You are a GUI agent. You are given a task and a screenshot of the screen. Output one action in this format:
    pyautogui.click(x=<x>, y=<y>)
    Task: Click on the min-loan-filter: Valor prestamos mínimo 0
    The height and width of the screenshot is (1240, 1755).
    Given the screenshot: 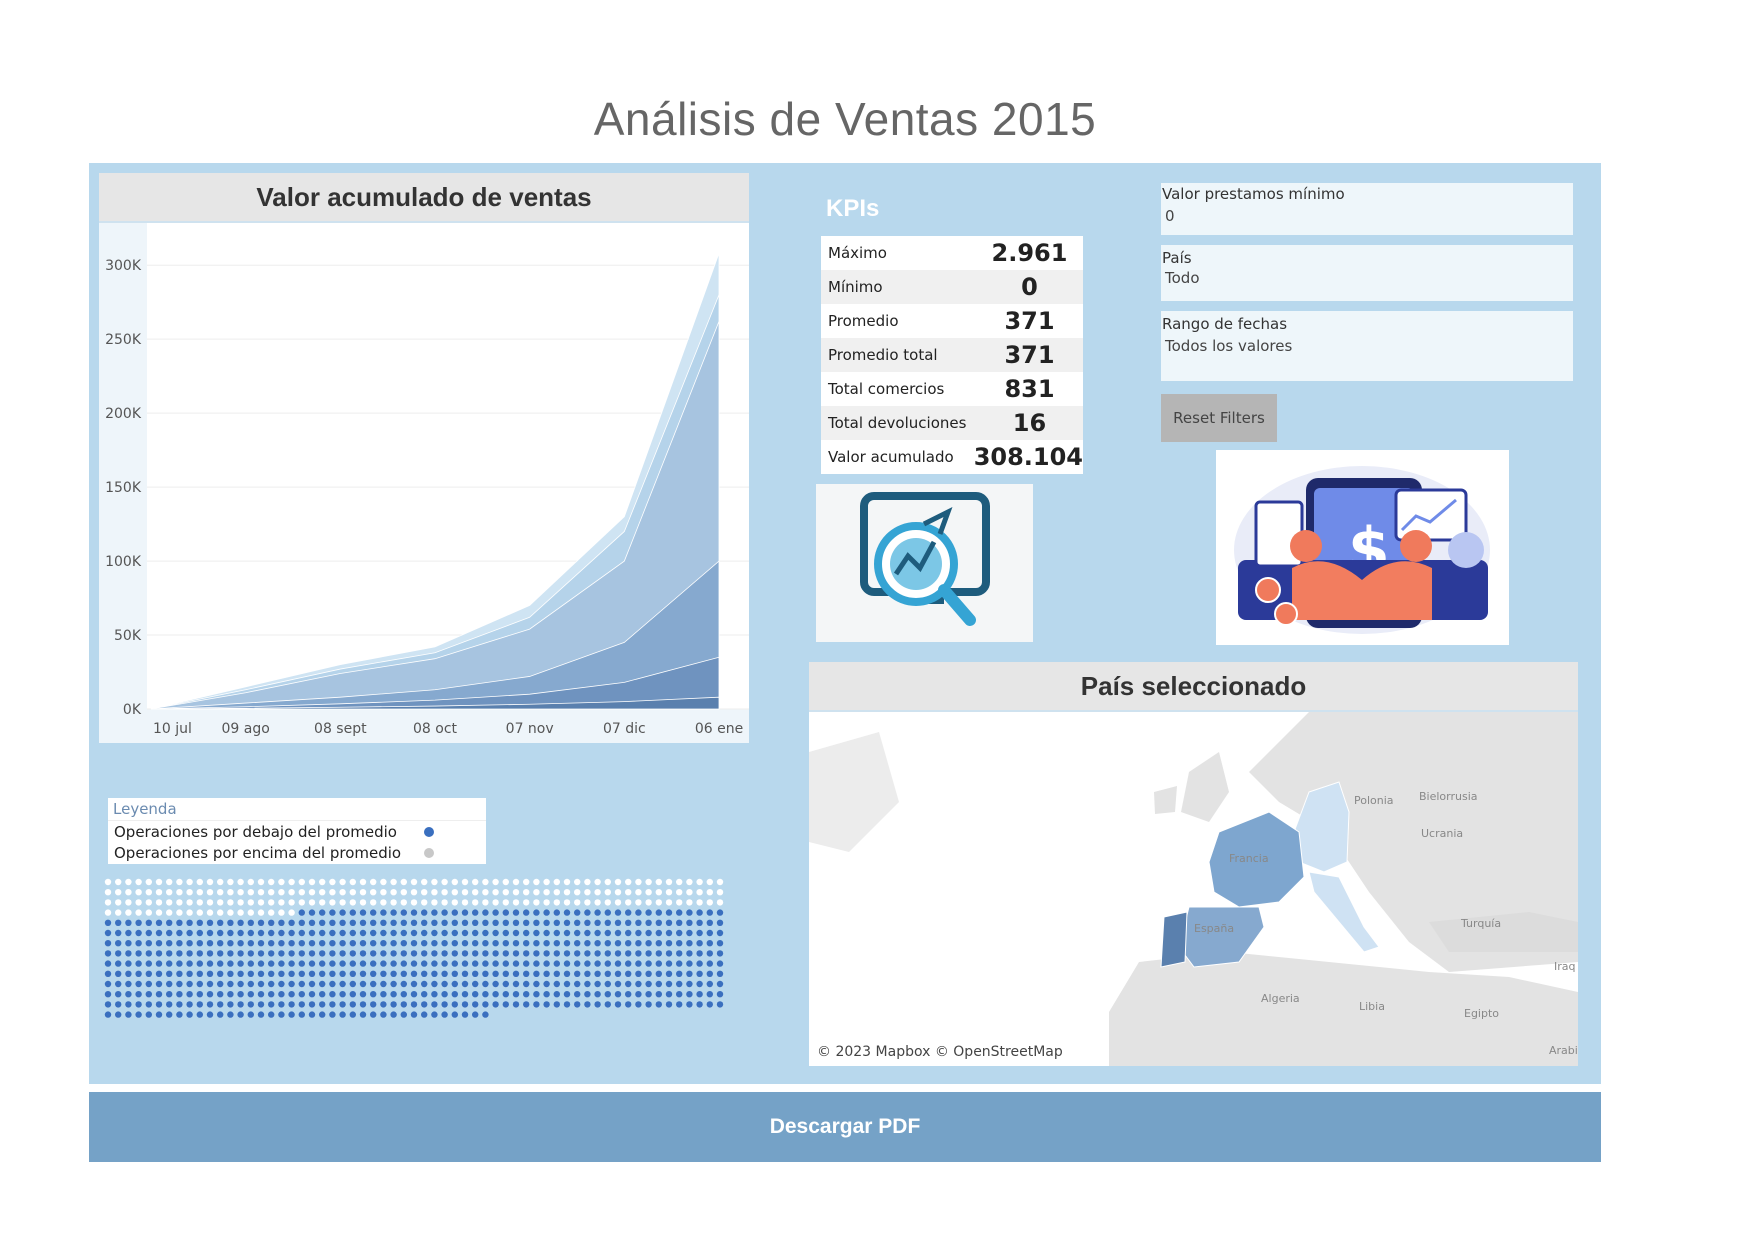 What is the action you would take?
    pyautogui.click(x=1367, y=209)
    